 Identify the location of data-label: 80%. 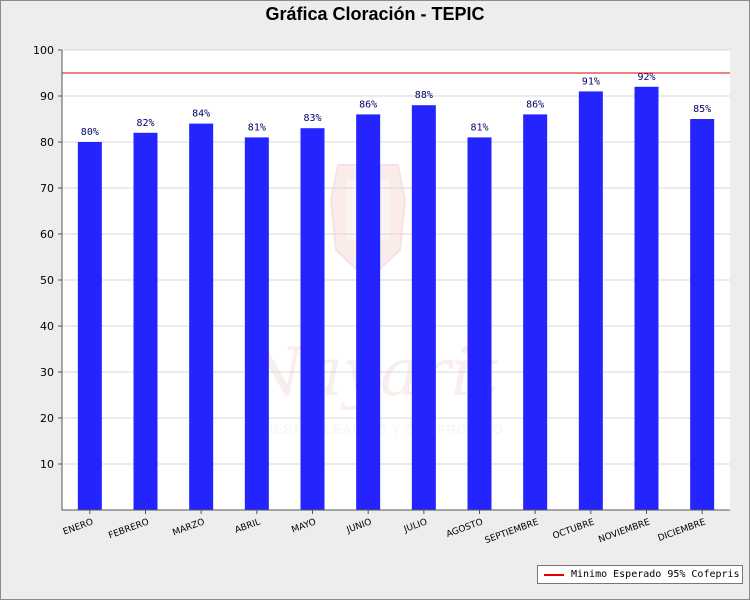
(90, 132).